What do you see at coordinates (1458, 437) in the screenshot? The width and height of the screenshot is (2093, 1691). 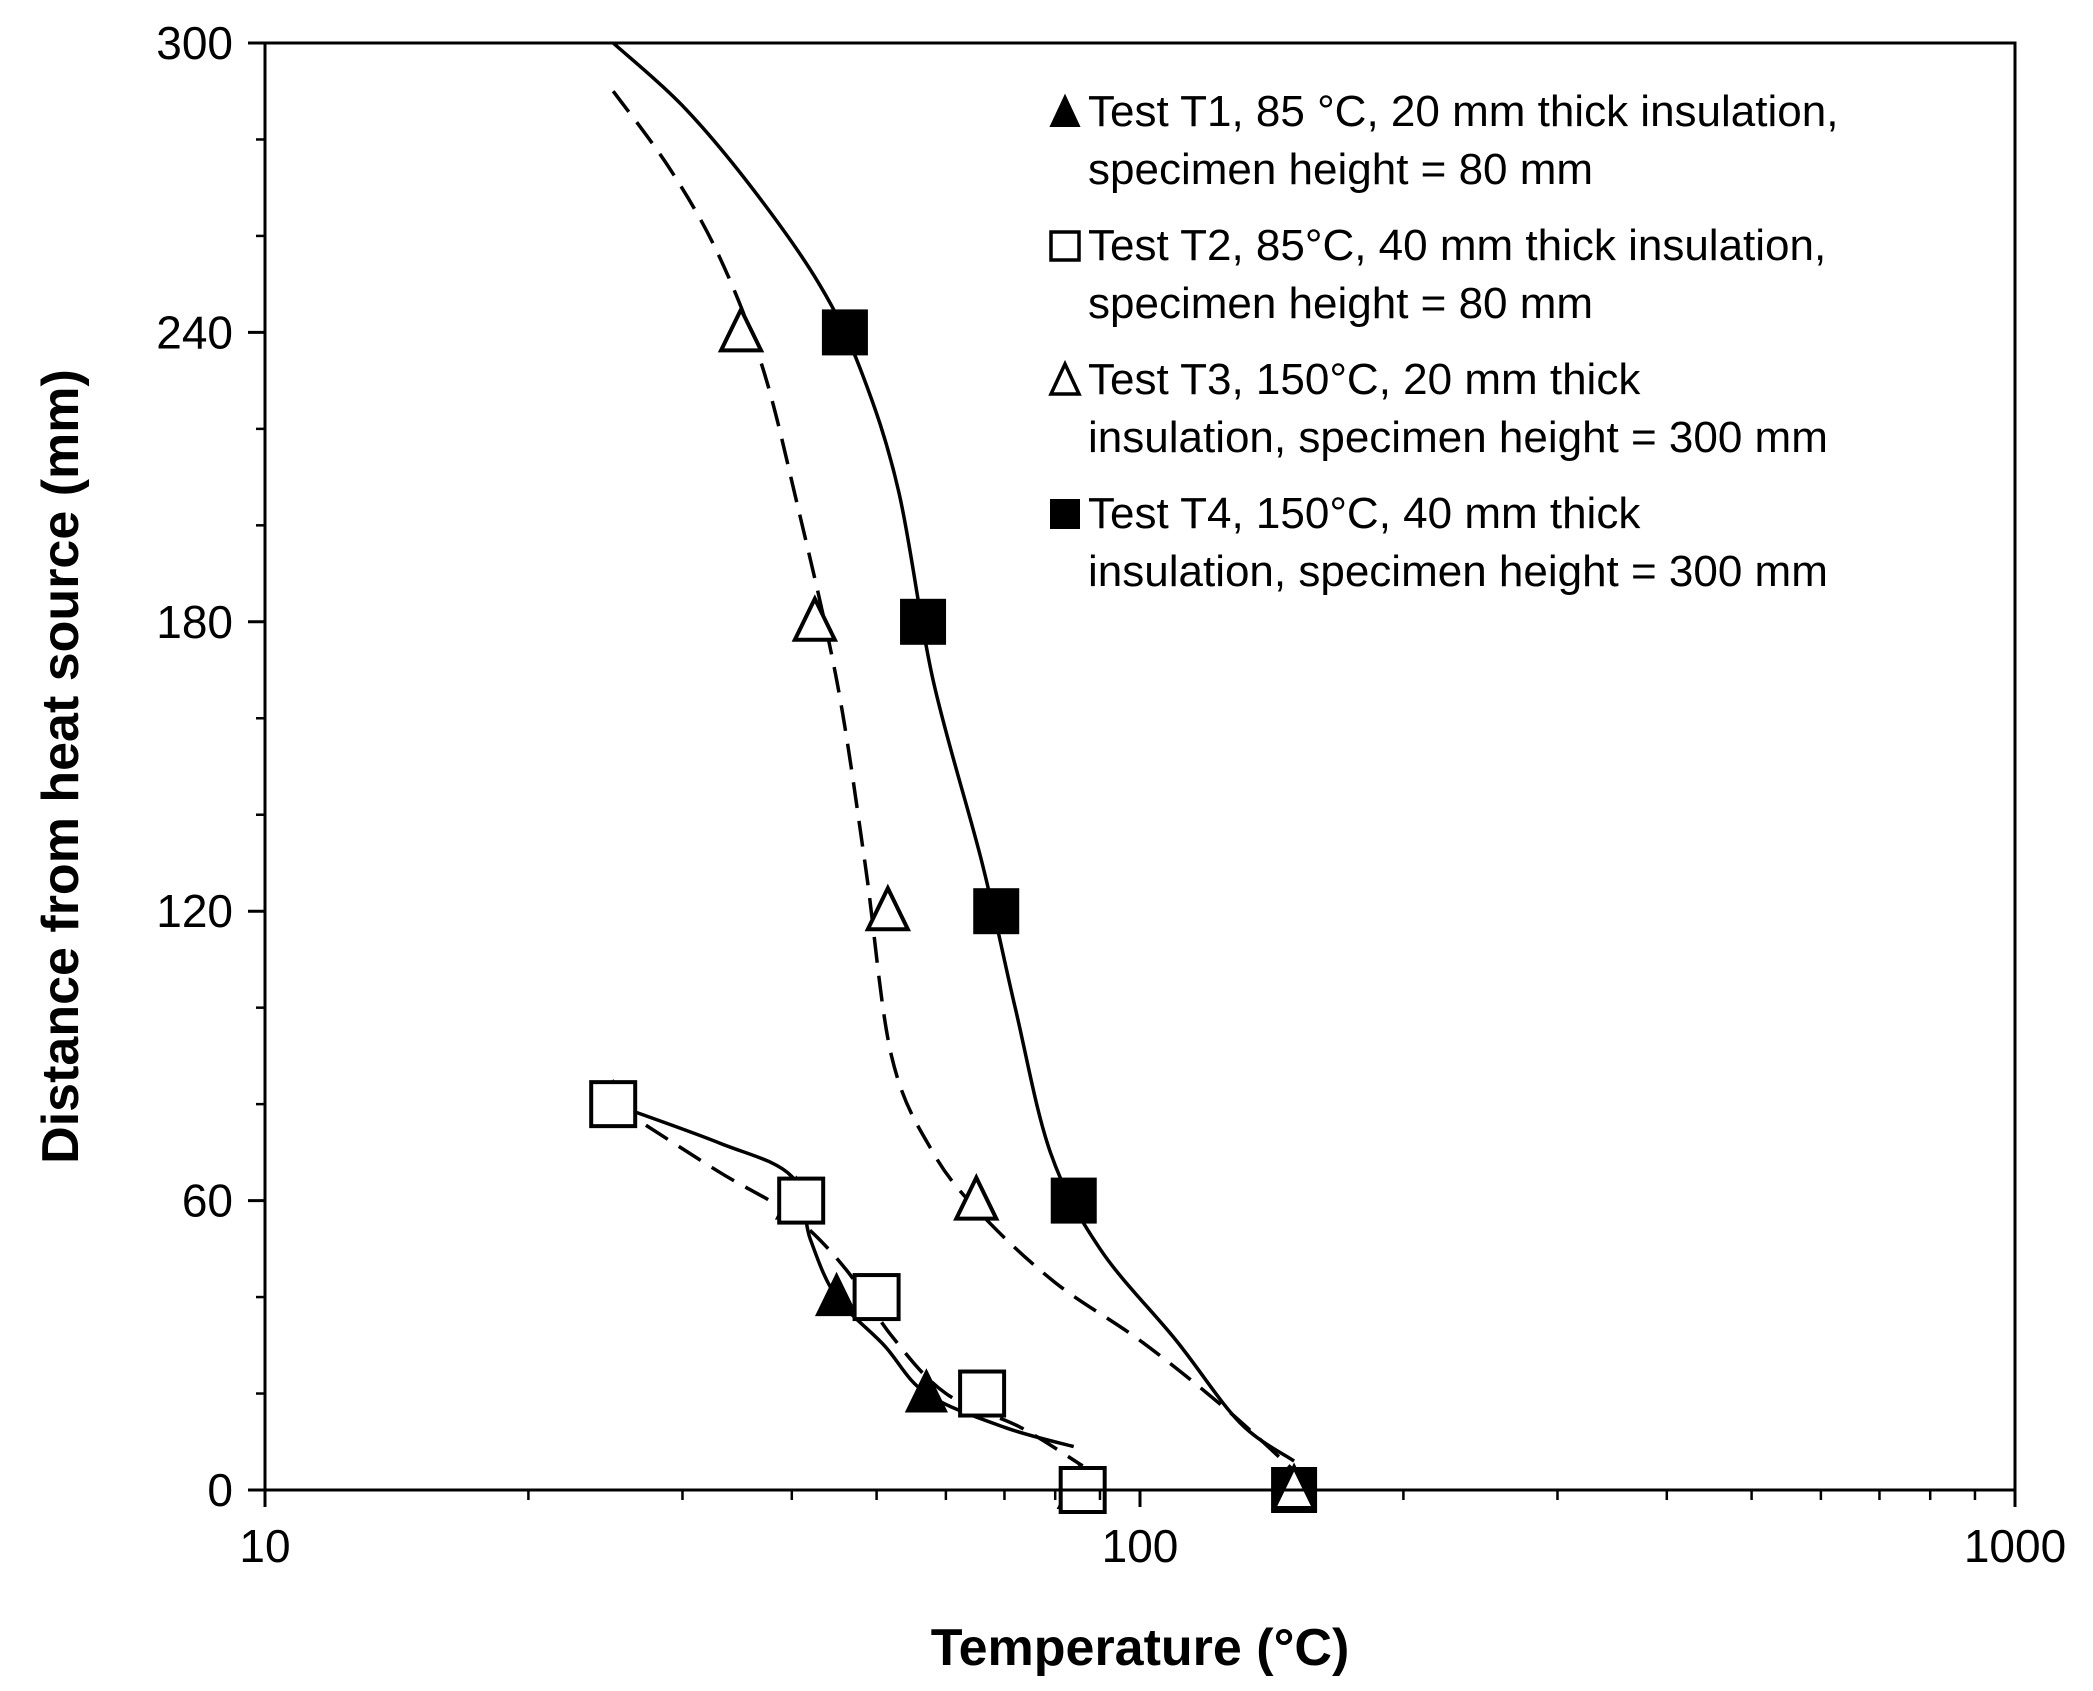 I see `legend-label-3-line-2: insulation, specimen height = 300 mm` at bounding box center [1458, 437].